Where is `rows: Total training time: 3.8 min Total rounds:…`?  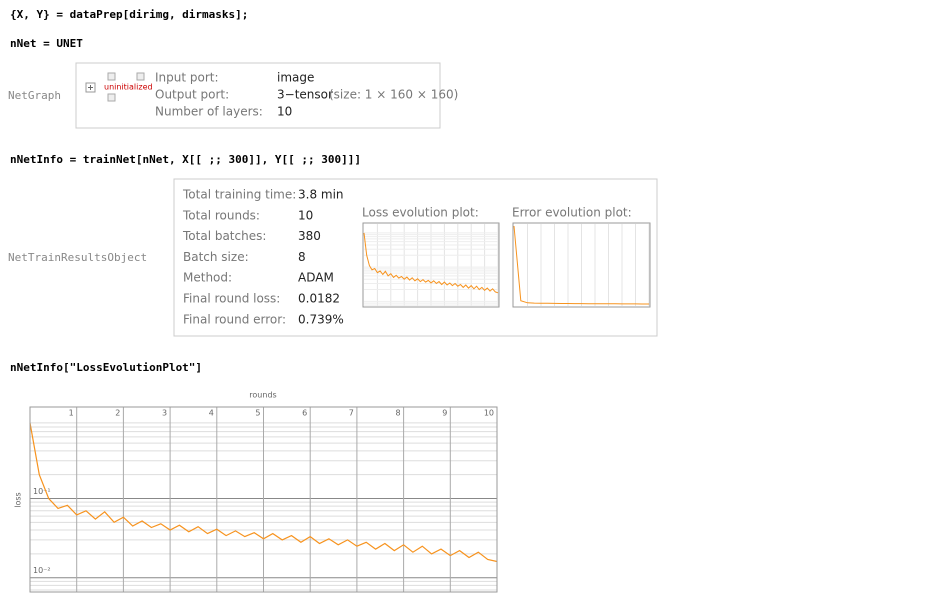
rows: Total training time: 3.8 min Total rounds:… is located at coordinates (263, 257).